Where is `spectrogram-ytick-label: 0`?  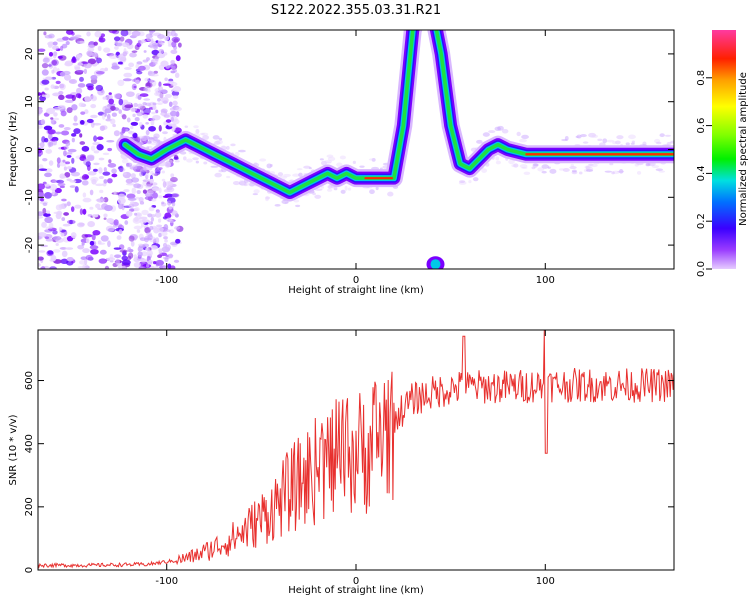 spectrogram-ytick-label: 0 is located at coordinates (29, 149).